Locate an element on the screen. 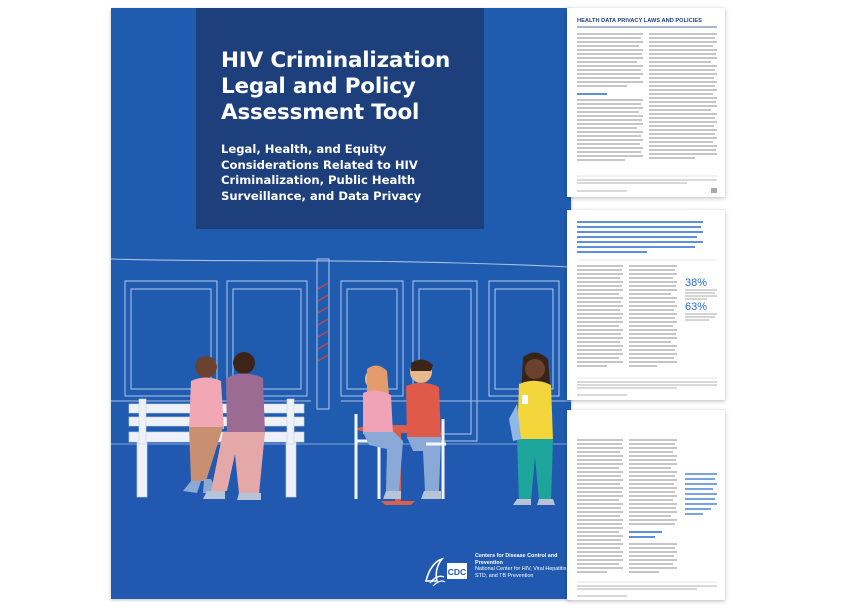 Image resolution: width=845 pixels, height=612 pixels. stat-38-percent: 38% is located at coordinates (696, 283).